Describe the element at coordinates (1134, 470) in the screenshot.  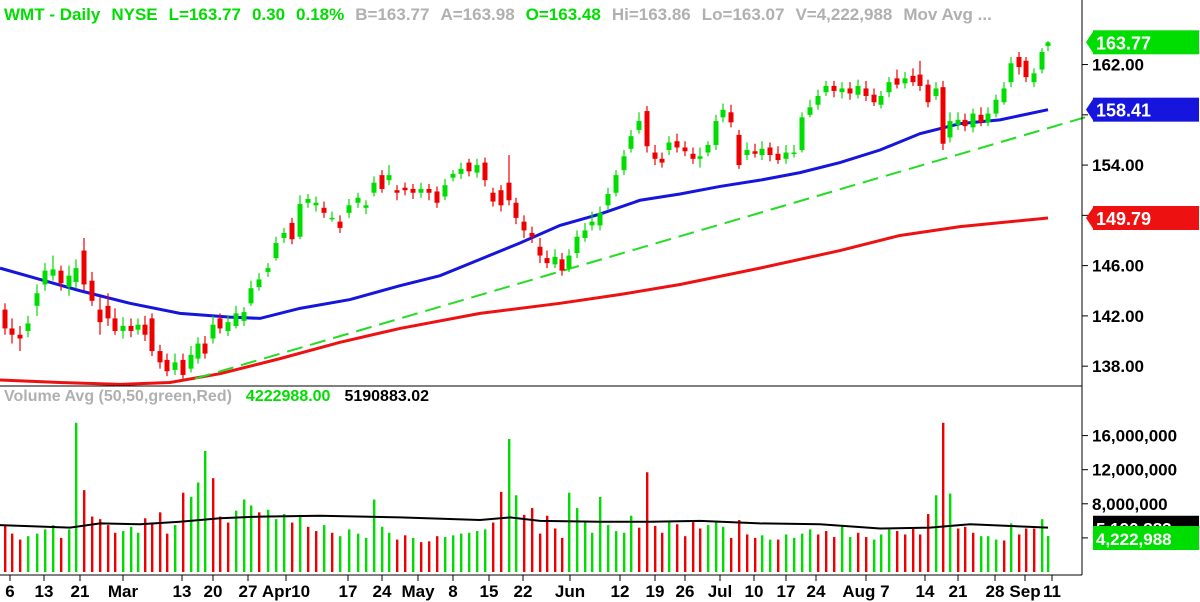
I see `volume-tick-label: 12,000,000` at that location.